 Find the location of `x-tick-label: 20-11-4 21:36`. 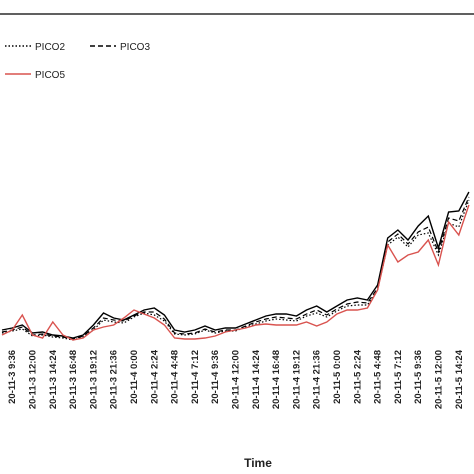

x-tick-label: 20-11-4 21:36 is located at coordinates (317, 379).